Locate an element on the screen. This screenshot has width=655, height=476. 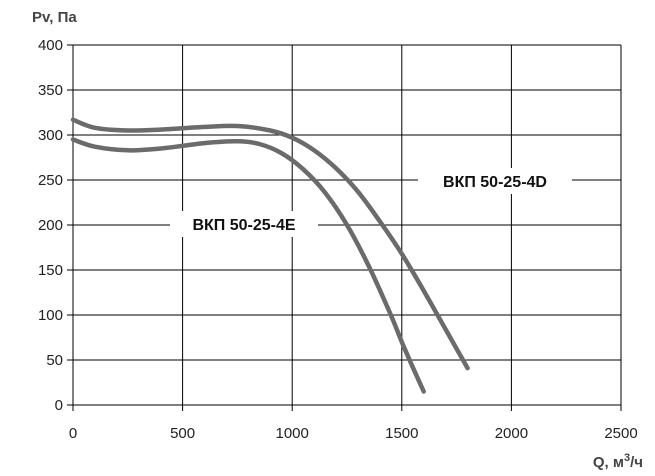
x-axis-title-sup: 3 is located at coordinates (627, 458).